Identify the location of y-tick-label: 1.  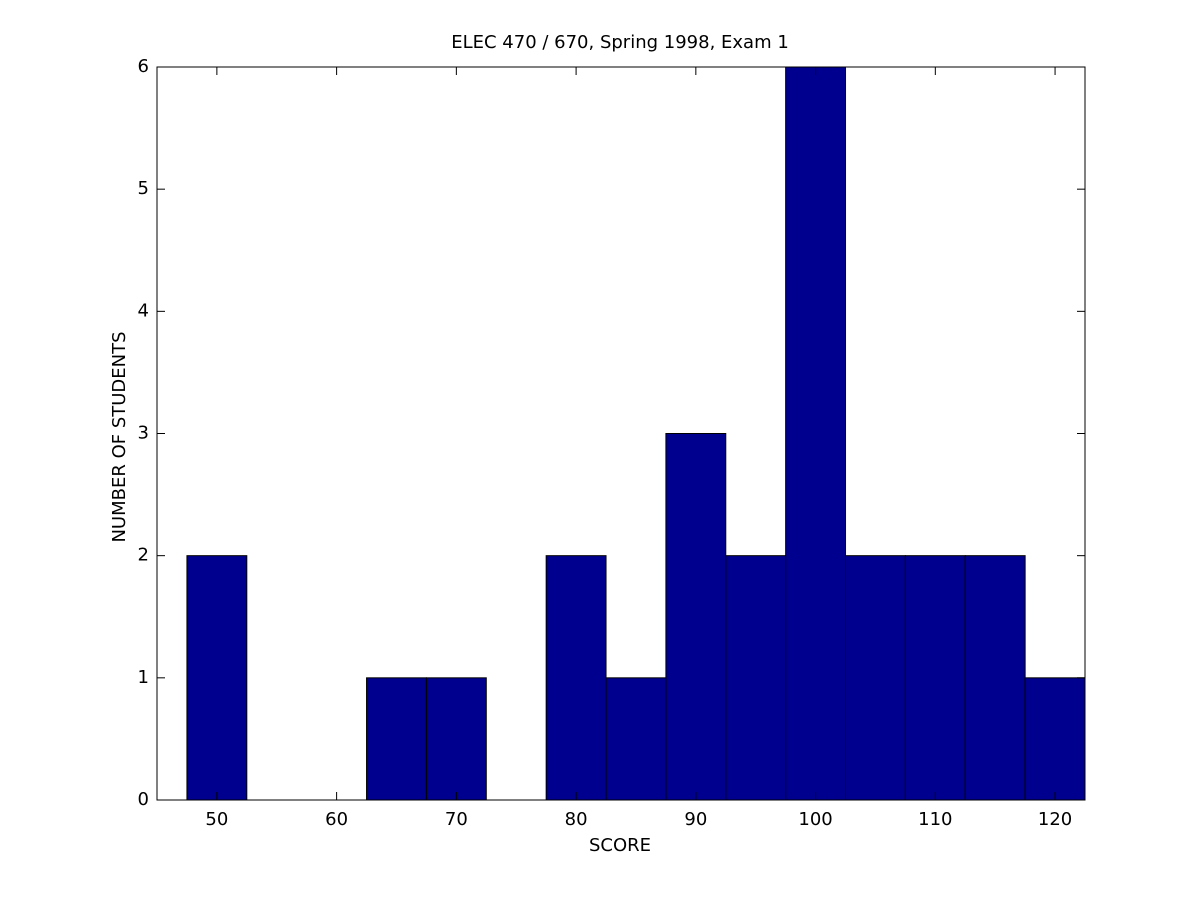
(143, 677).